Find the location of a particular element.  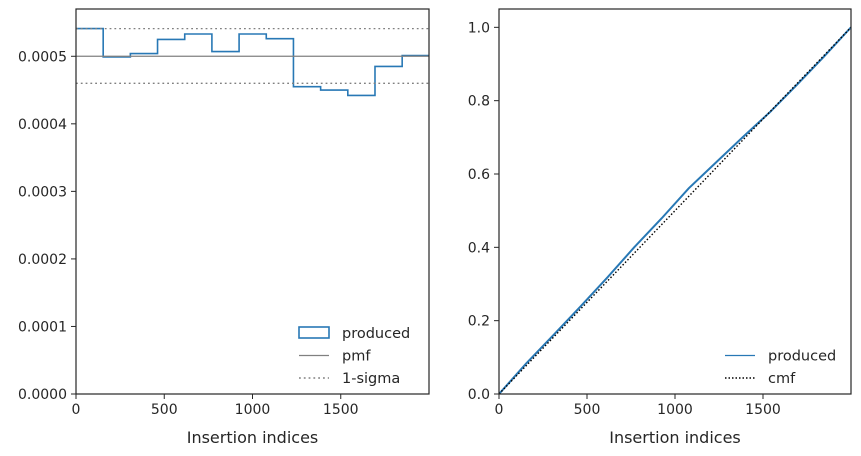

y-tick-label: 0.0004 is located at coordinates (42, 125).